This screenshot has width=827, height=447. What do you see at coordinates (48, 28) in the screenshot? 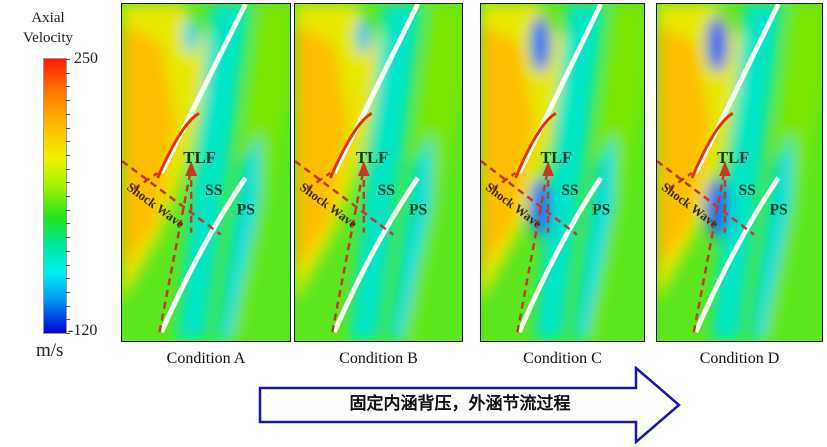
I see `colorbar-title: Axial Velocity` at bounding box center [48, 28].